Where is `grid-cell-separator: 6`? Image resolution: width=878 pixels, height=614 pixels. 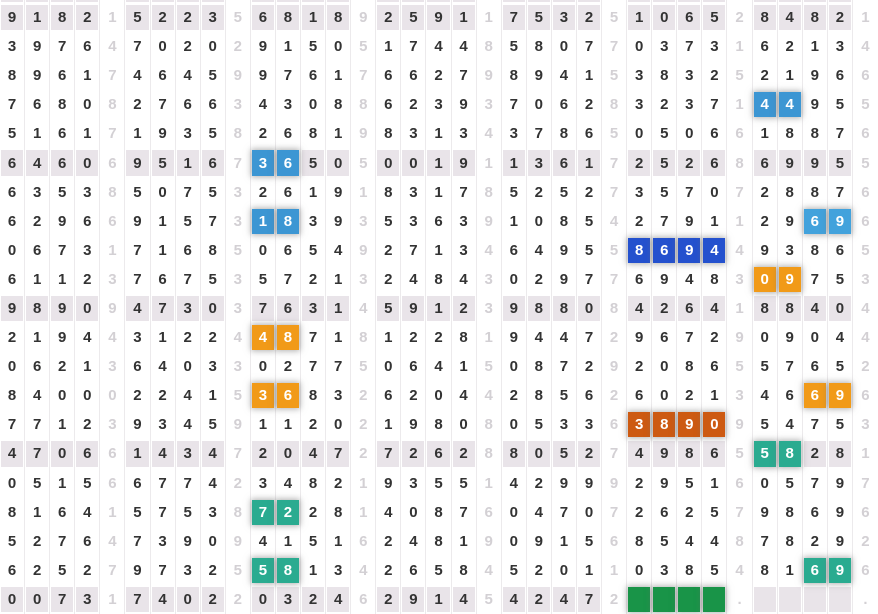 grid-cell-separator: 6 is located at coordinates (865, 134).